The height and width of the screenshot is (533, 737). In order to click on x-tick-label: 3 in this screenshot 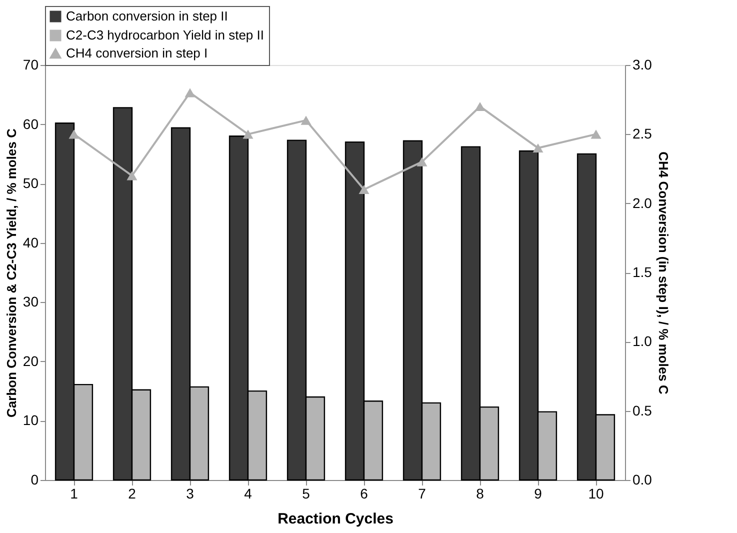, I will do `click(190, 494)`.